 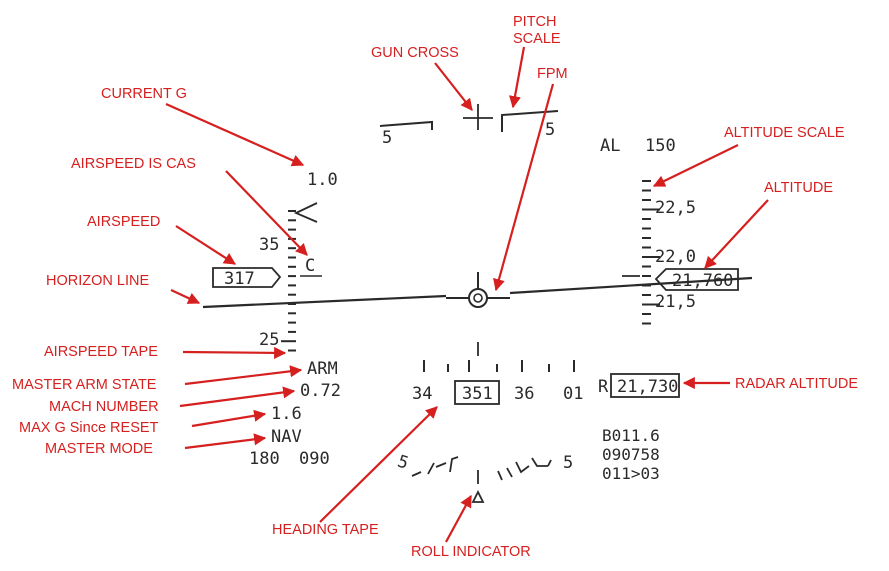 I want to click on label-master-arm-state: MASTER ARM STATE, so click(x=84, y=385).